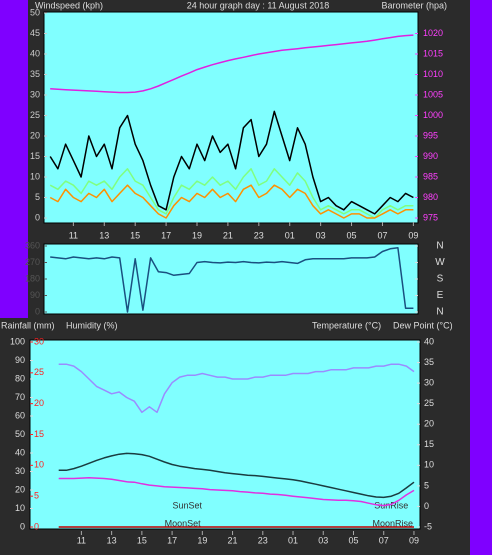  I want to click on y-tick-label: 25, so click(35, 115).